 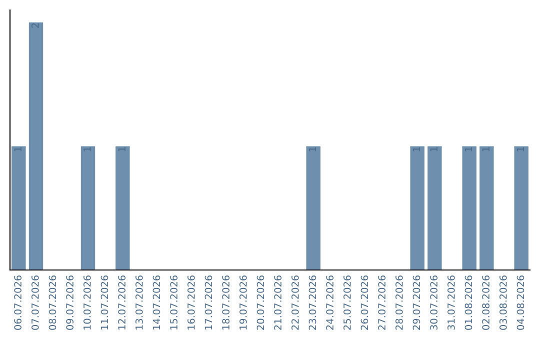 What do you see at coordinates (208, 302) in the screenshot?
I see `x-tick-label: 17.07.2026` at bounding box center [208, 302].